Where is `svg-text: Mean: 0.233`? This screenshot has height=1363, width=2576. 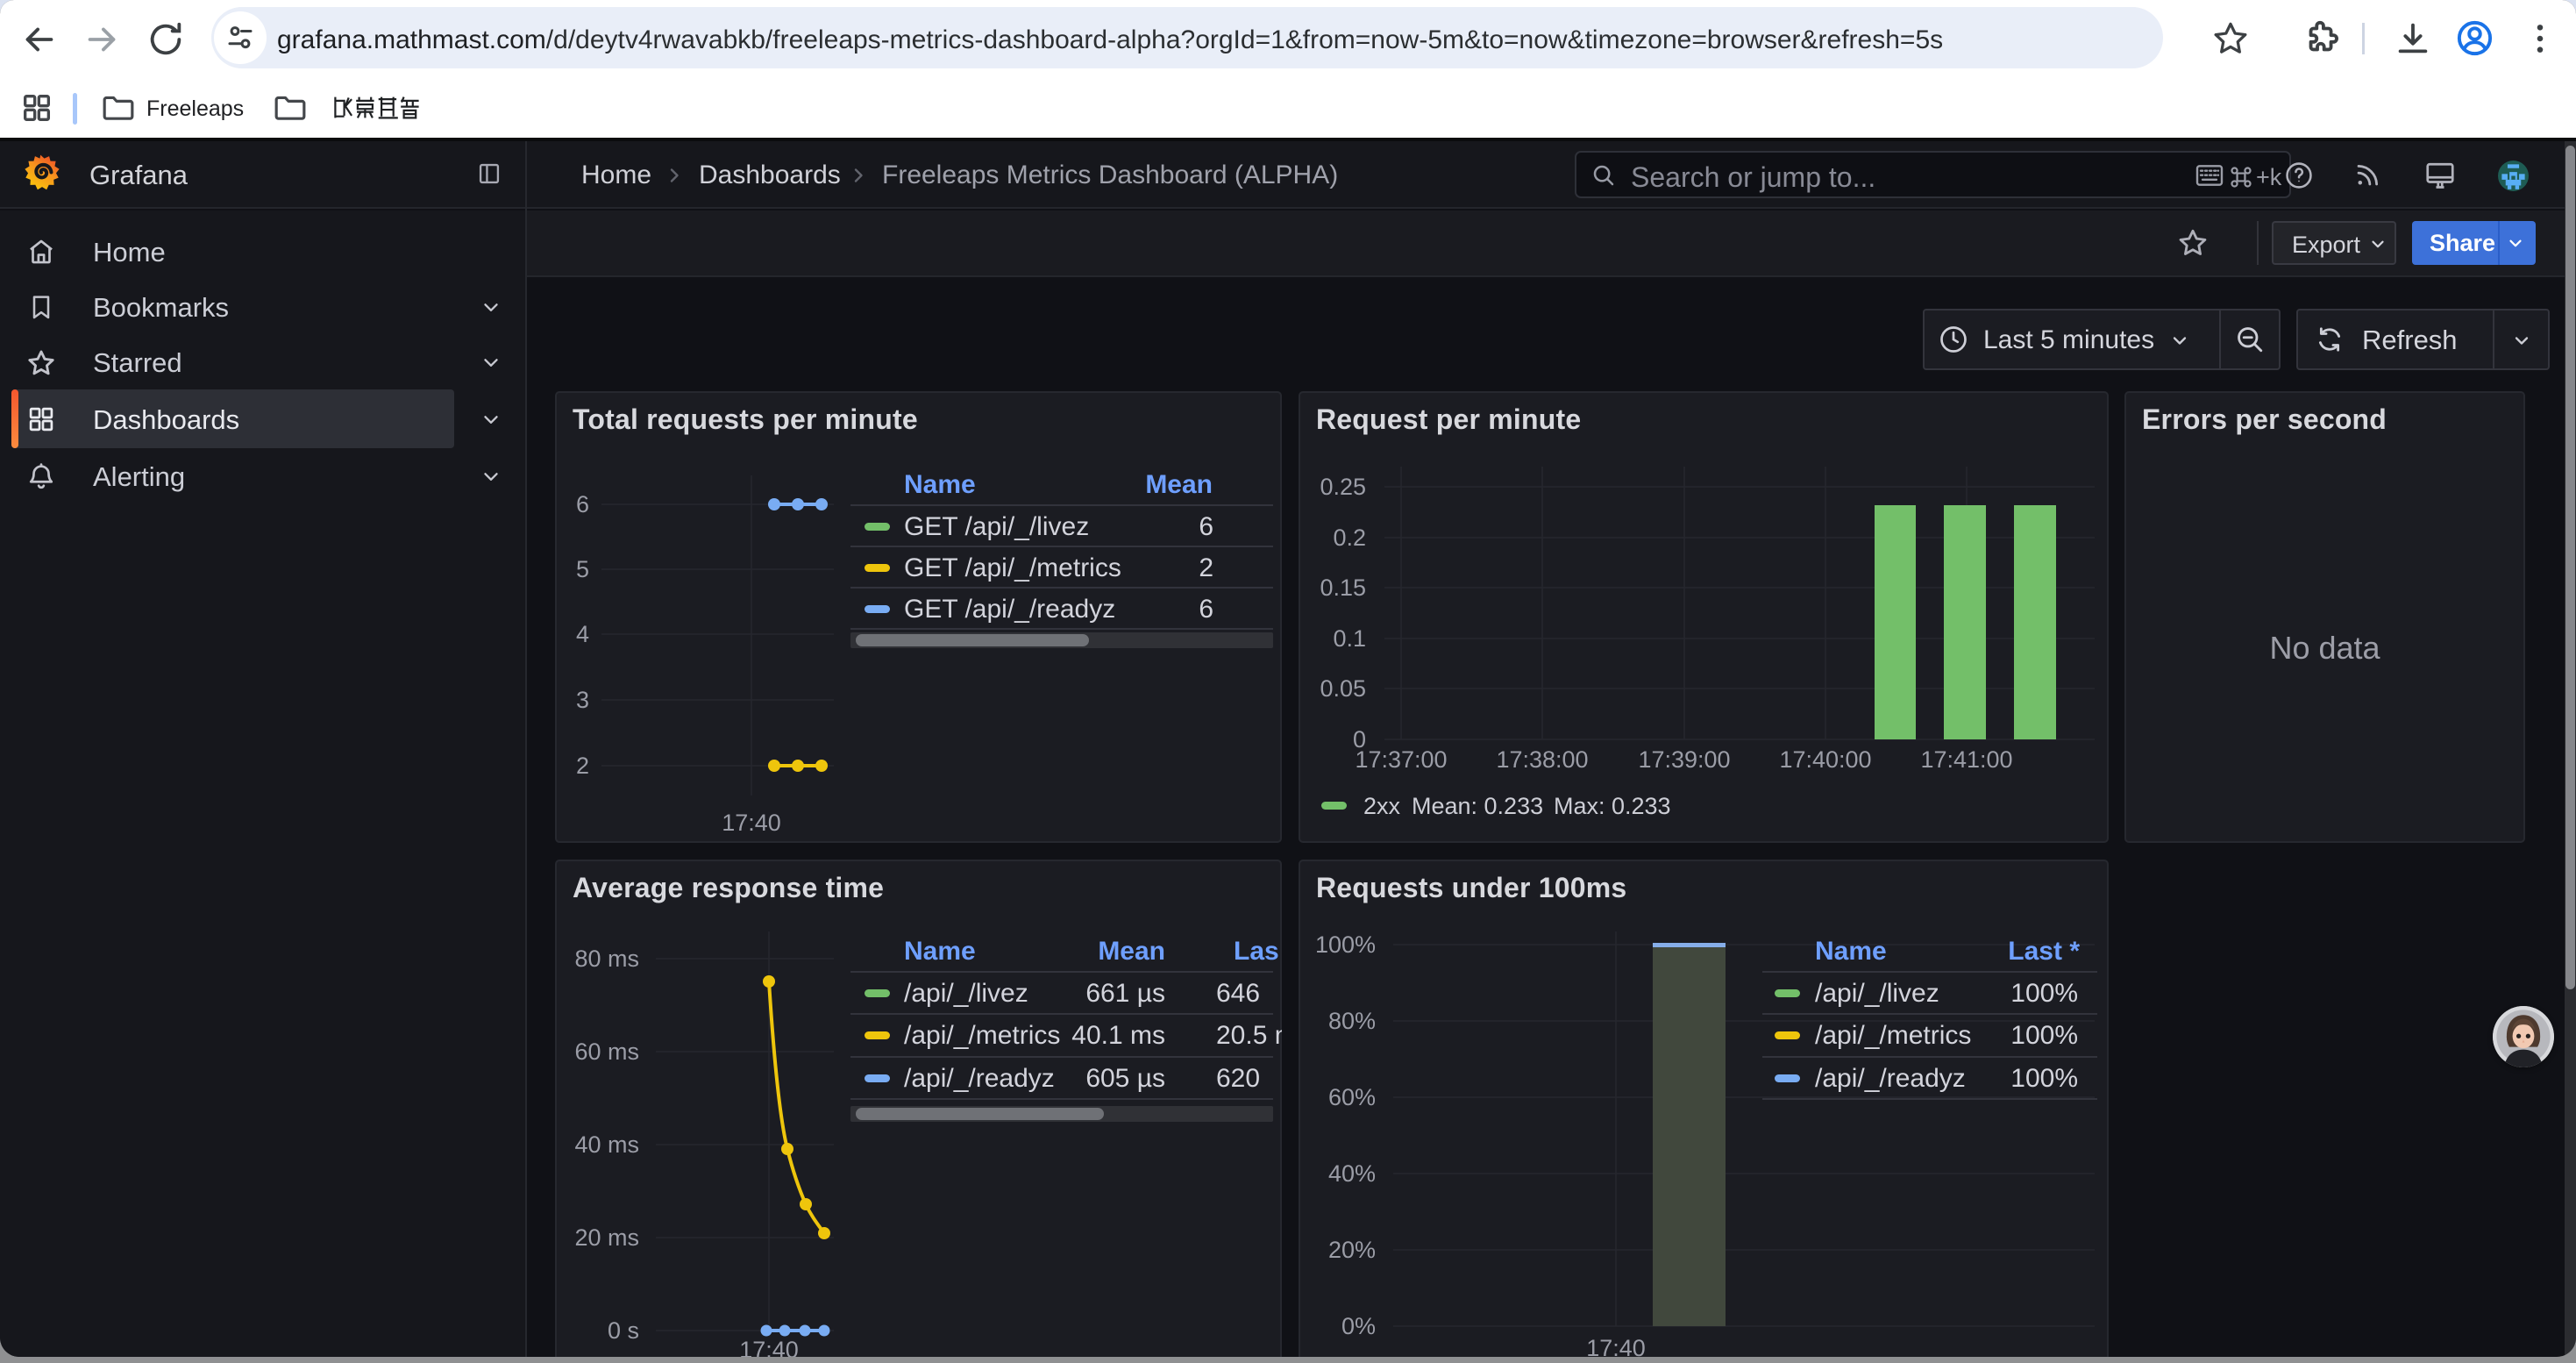
svg-text: Mean: 0.233 is located at coordinates (1477, 806).